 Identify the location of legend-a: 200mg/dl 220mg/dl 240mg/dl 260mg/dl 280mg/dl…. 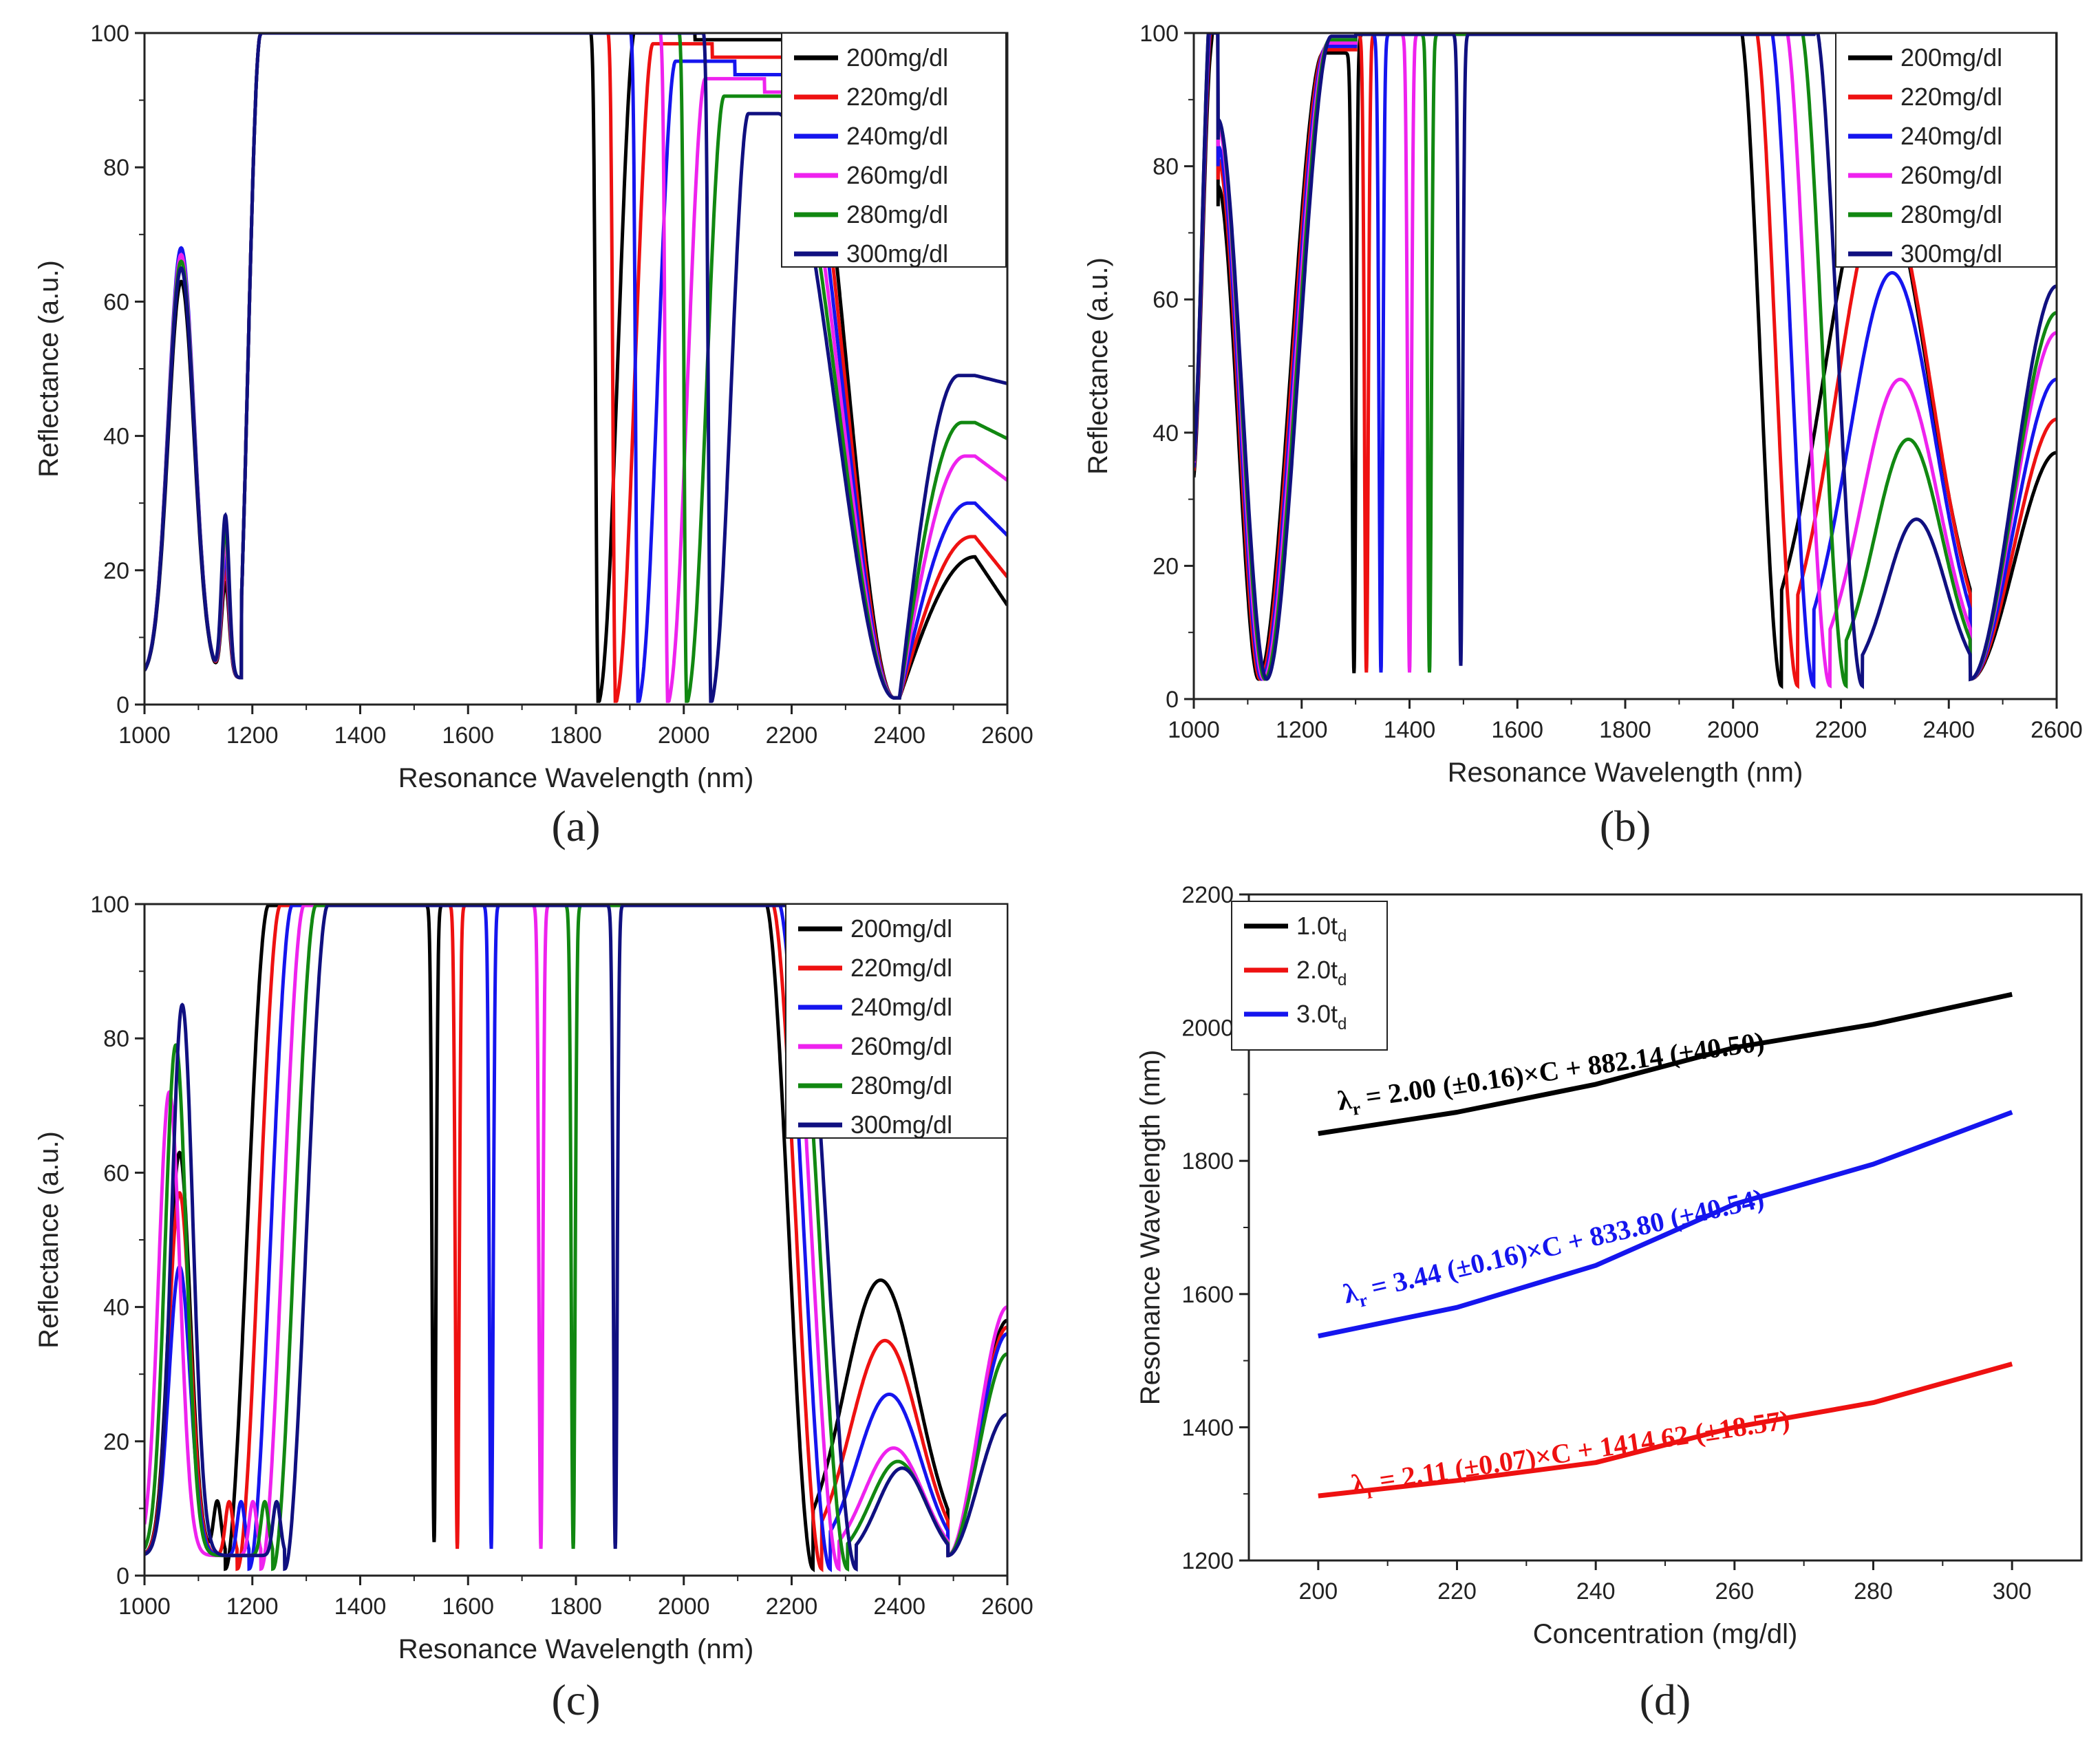
(894, 150).